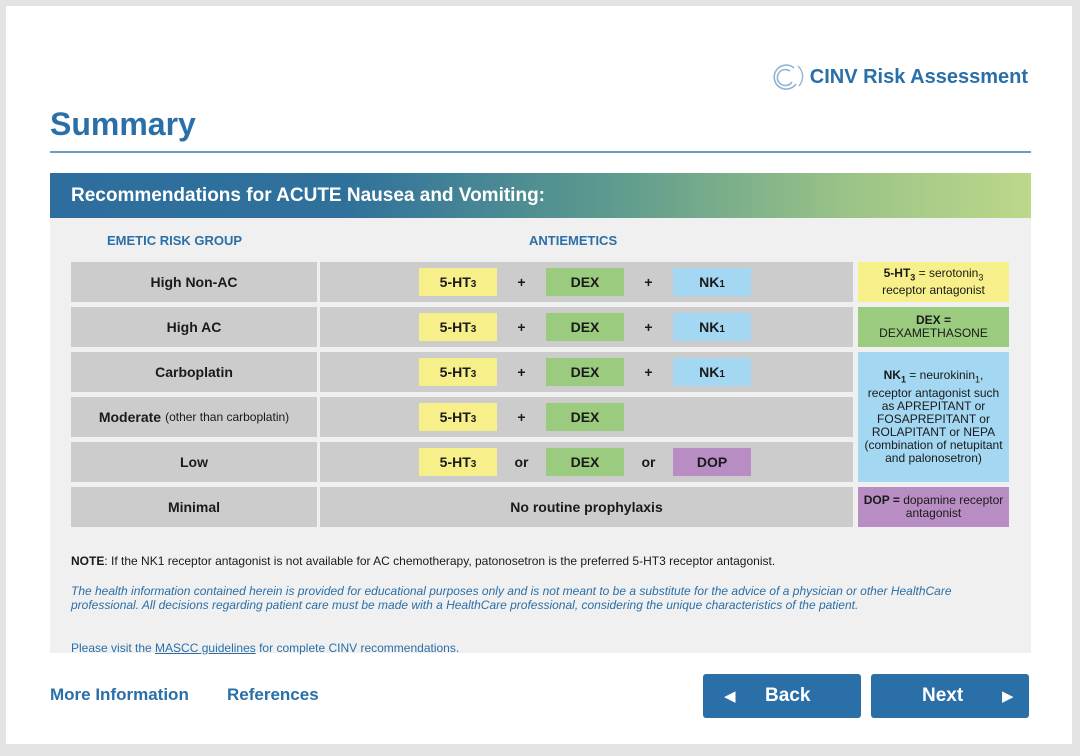 This screenshot has width=1080, height=756. I want to click on legend-definition: DEXAMETHASONE, so click(933, 333).